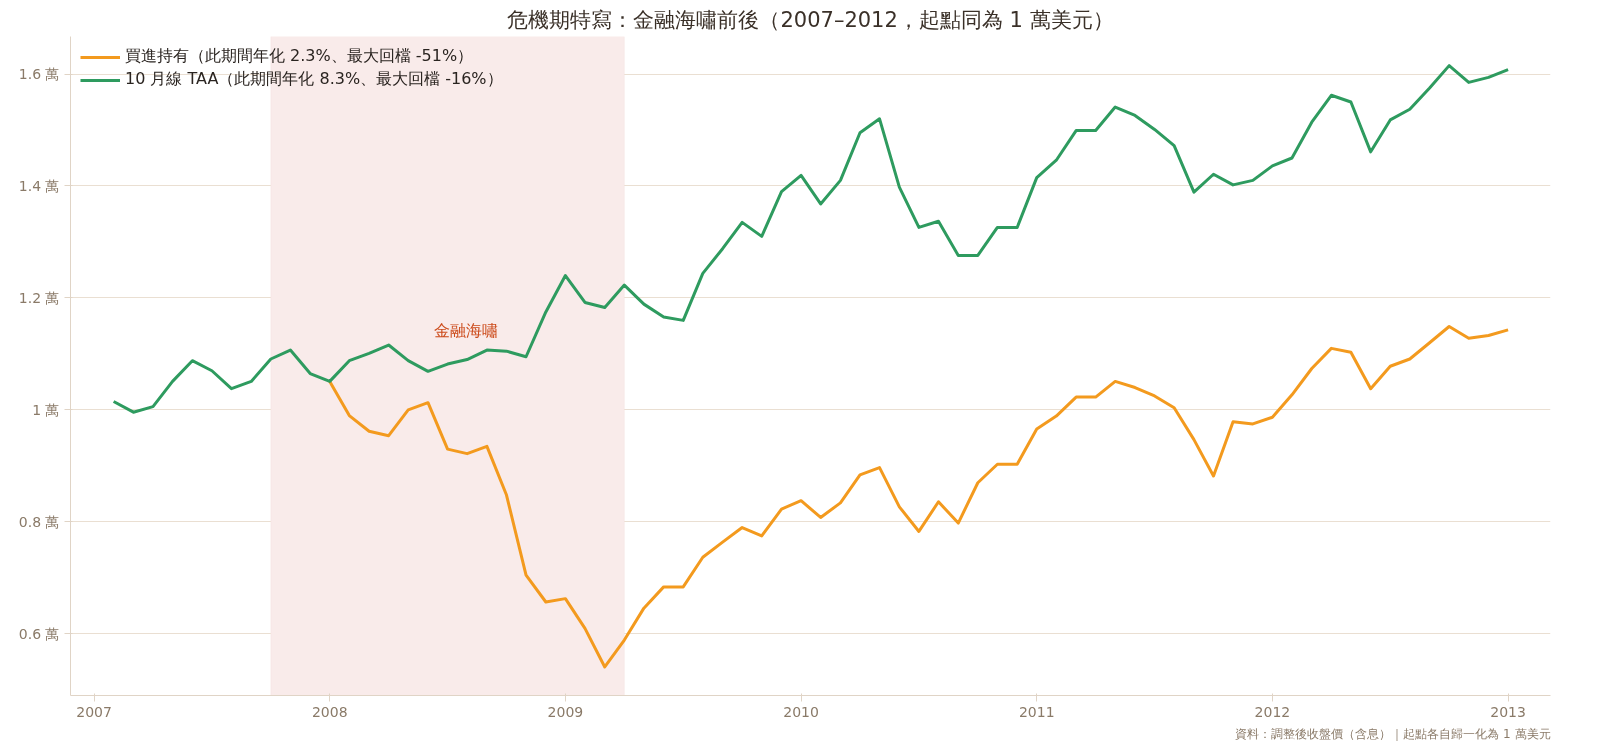  Describe the element at coordinates (39, 297) in the screenshot. I see `y-tick-label: 1.2 萬` at that location.